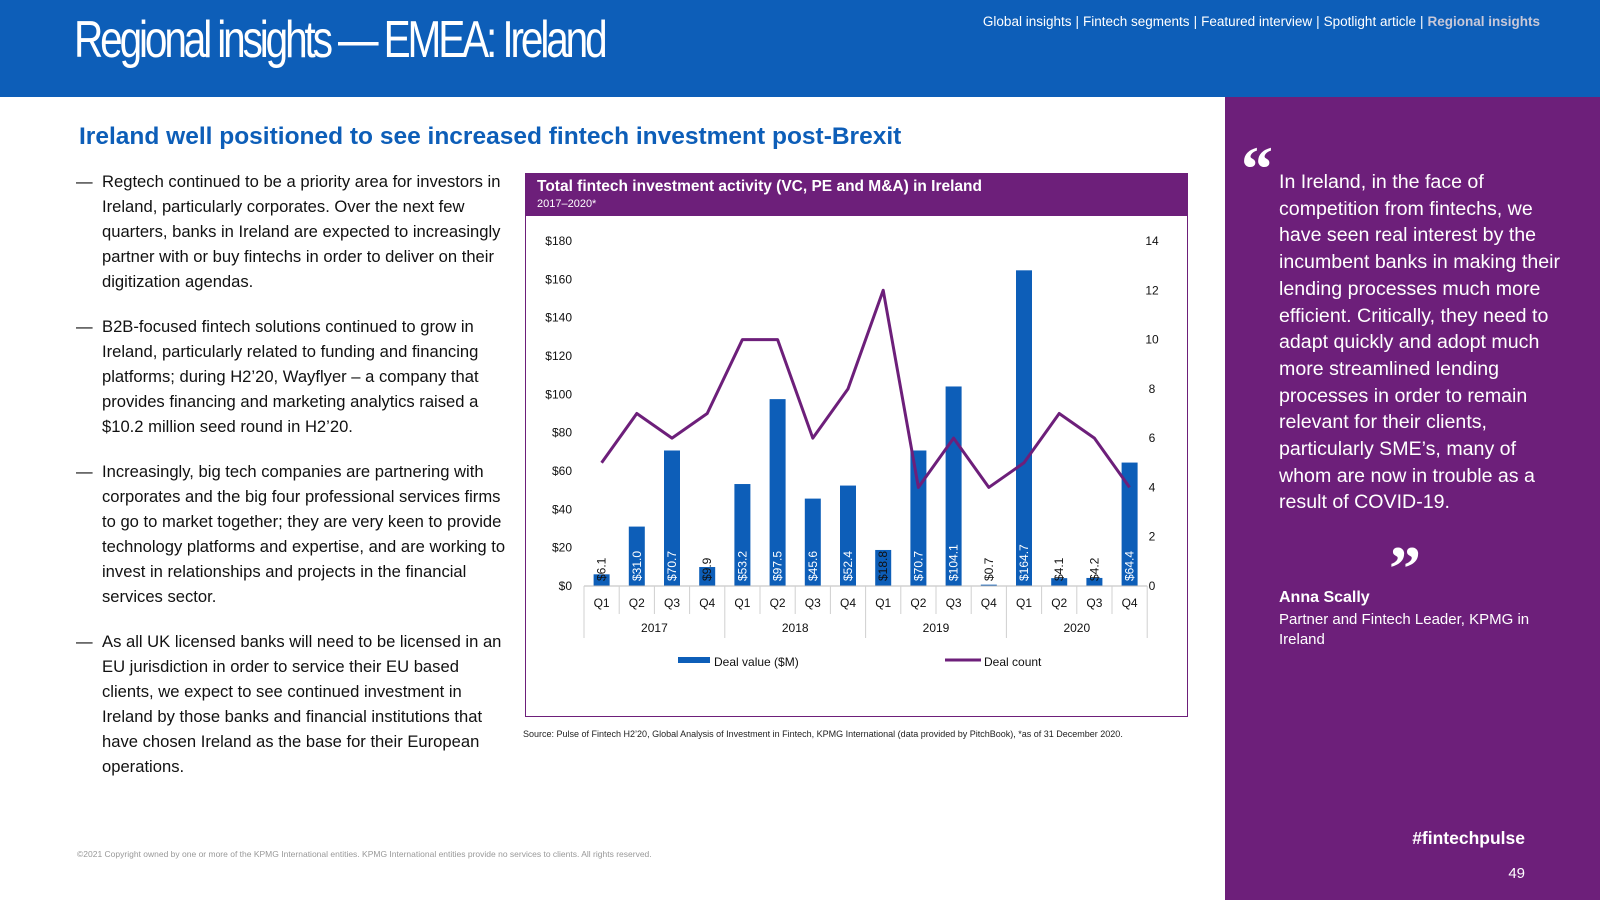  What do you see at coordinates (1094, 569) in the screenshot?
I see `bar-data-label: $4.2` at bounding box center [1094, 569].